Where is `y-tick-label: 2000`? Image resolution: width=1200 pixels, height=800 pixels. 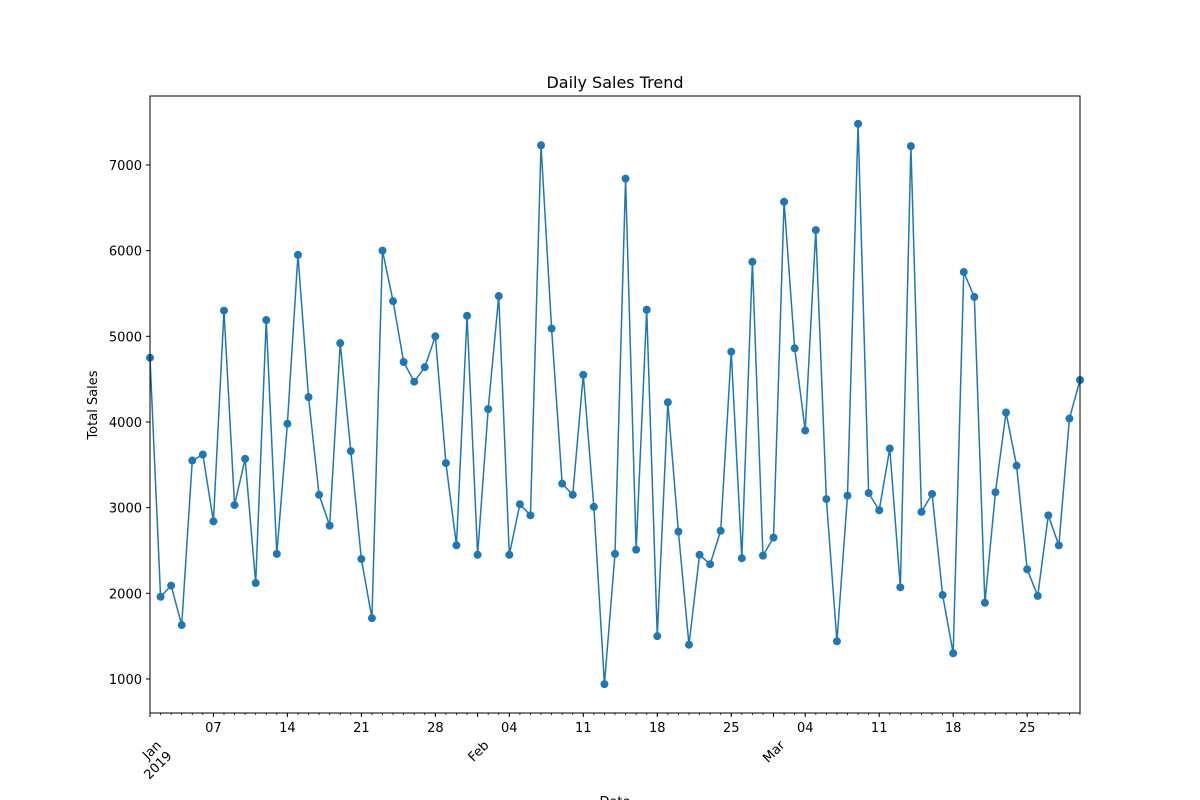 y-tick-label: 2000 is located at coordinates (125, 594).